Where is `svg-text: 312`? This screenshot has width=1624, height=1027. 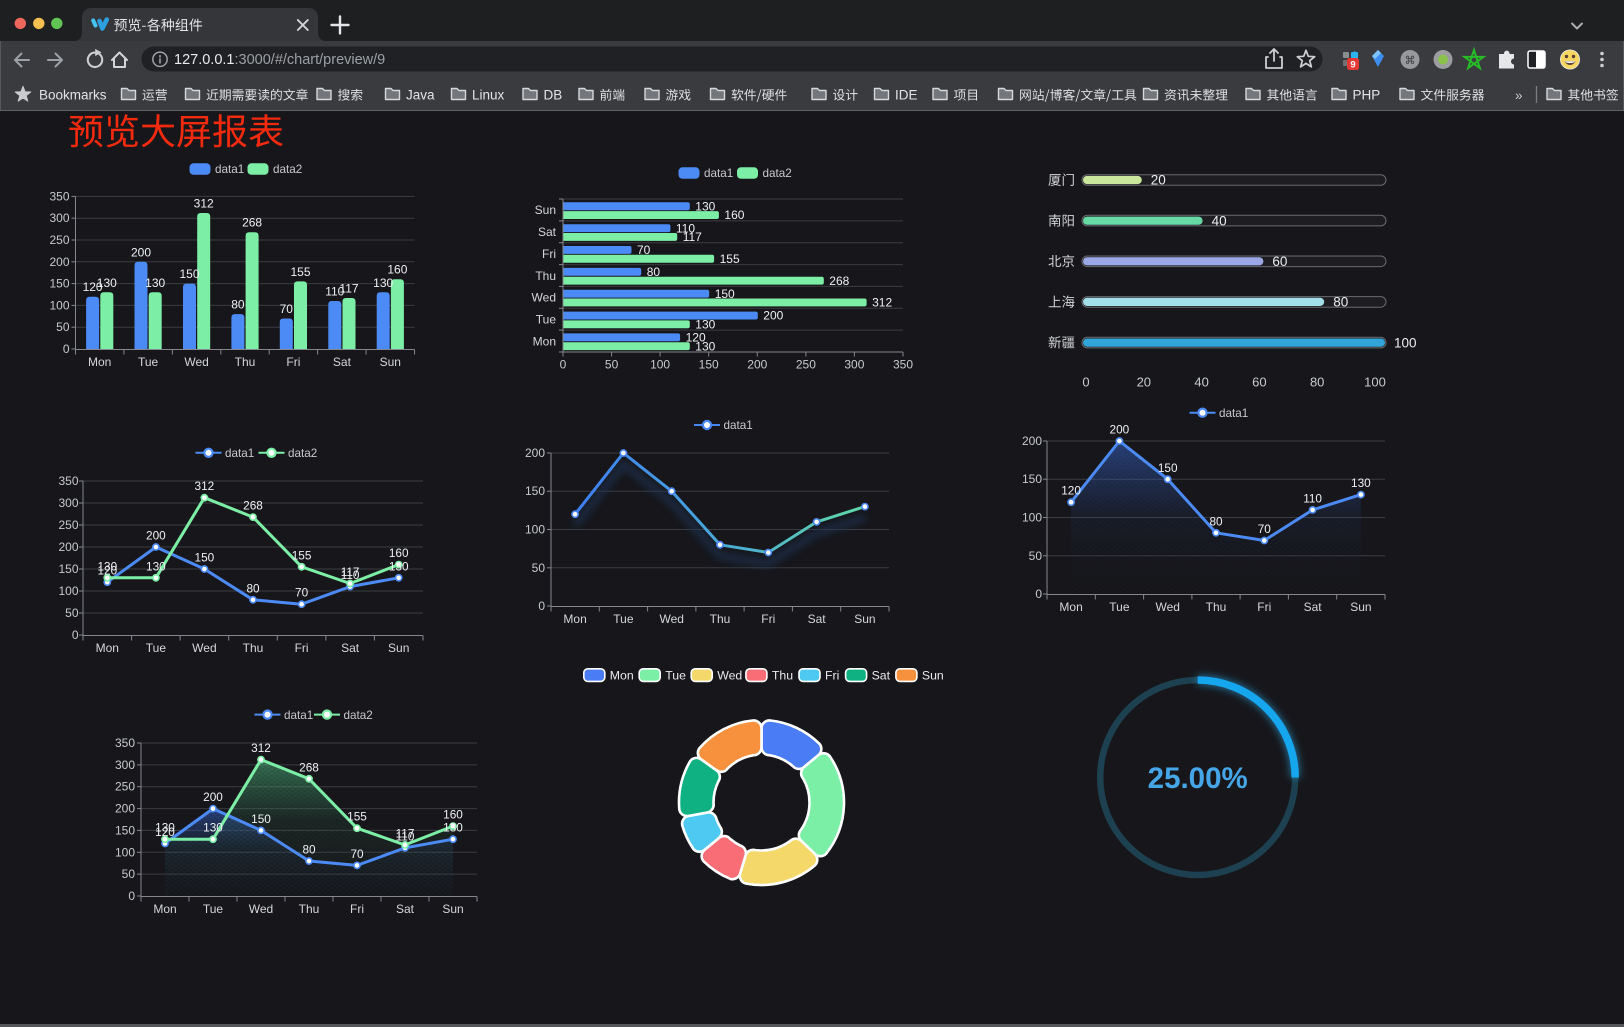 svg-text: 312 is located at coordinates (205, 486).